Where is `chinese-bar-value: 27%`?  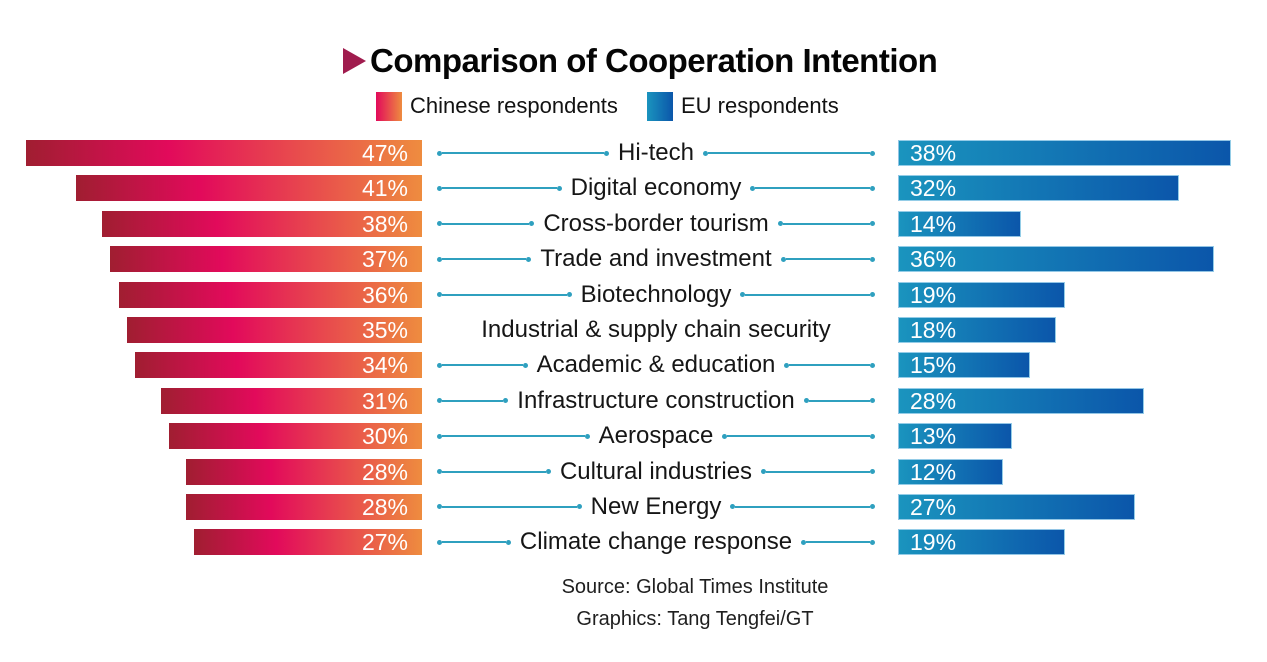
chinese-bar-value: 27% is located at coordinates (384, 542).